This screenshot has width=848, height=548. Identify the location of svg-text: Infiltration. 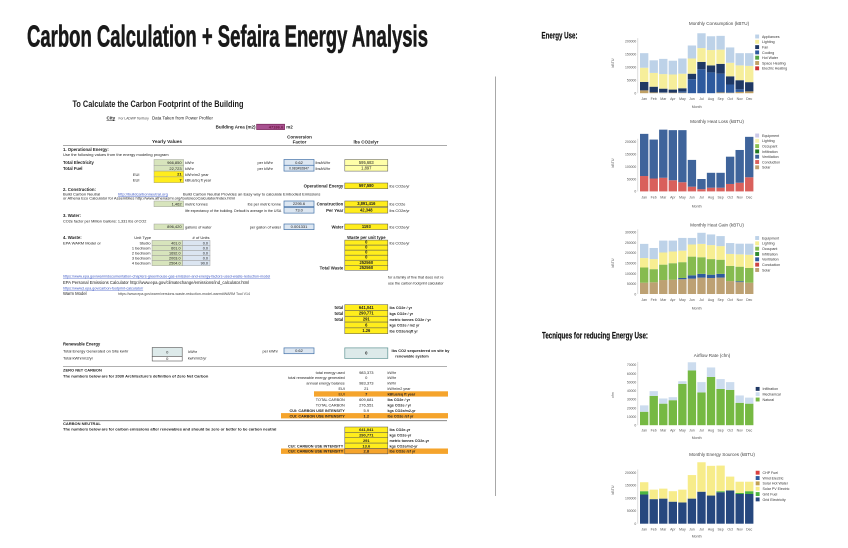
(770, 152).